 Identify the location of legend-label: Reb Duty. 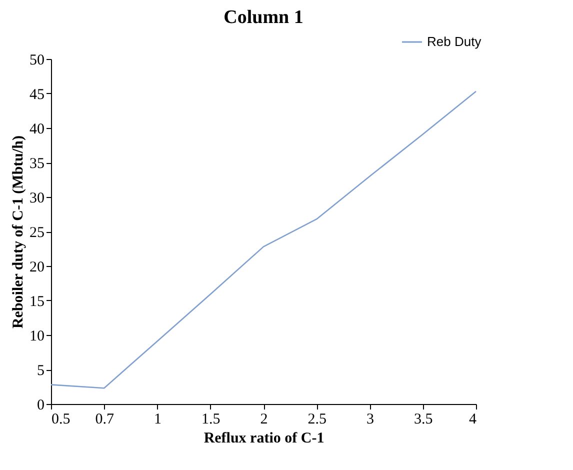
(454, 41).